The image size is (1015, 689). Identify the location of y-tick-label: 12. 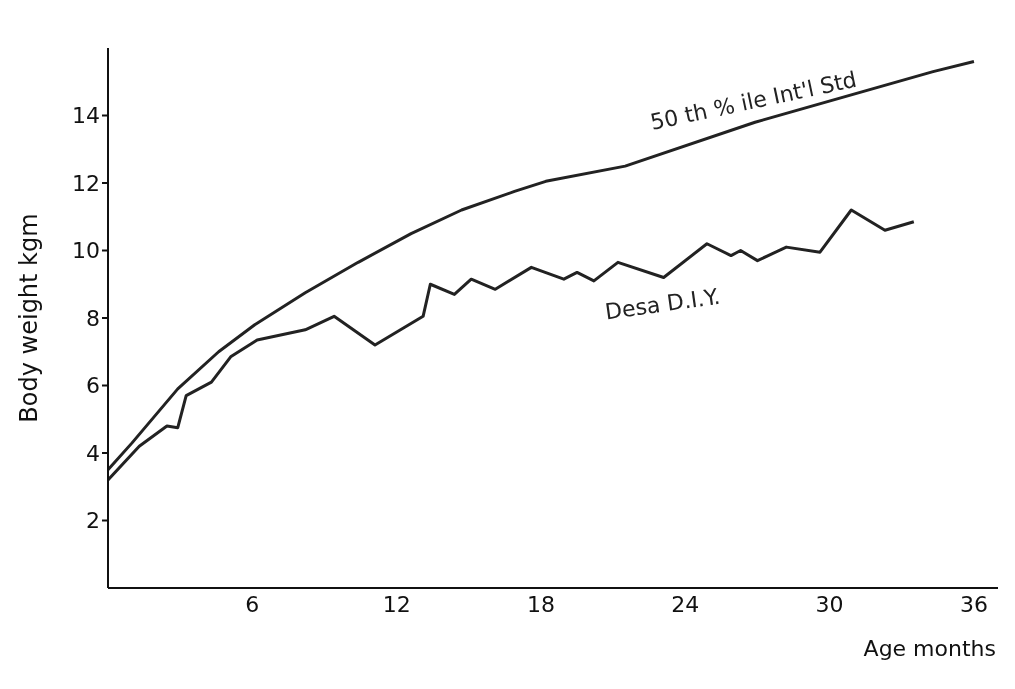
(86, 183).